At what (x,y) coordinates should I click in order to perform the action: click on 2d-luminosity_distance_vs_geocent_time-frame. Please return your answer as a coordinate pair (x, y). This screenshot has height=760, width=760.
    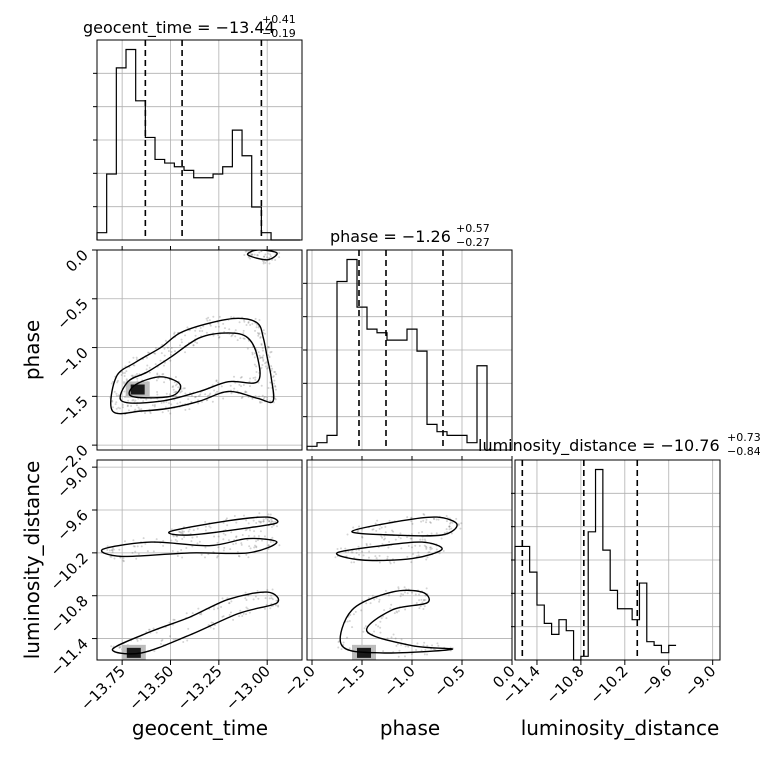
    Looking at the image, I should click on (199, 560).